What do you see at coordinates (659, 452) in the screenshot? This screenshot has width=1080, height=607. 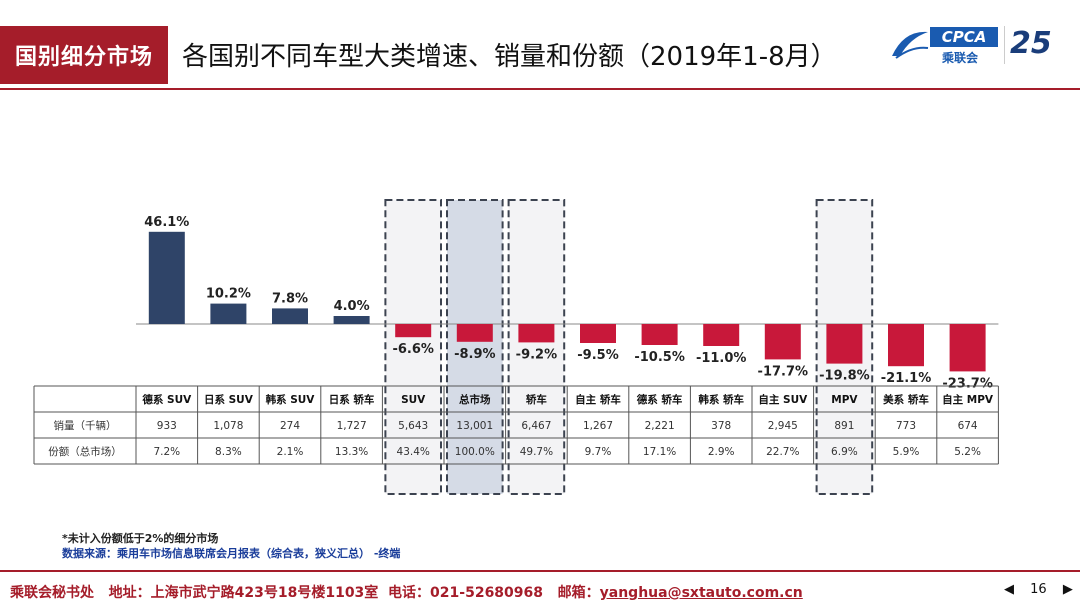 I see `cell-1-8: 17.1%` at bounding box center [659, 452].